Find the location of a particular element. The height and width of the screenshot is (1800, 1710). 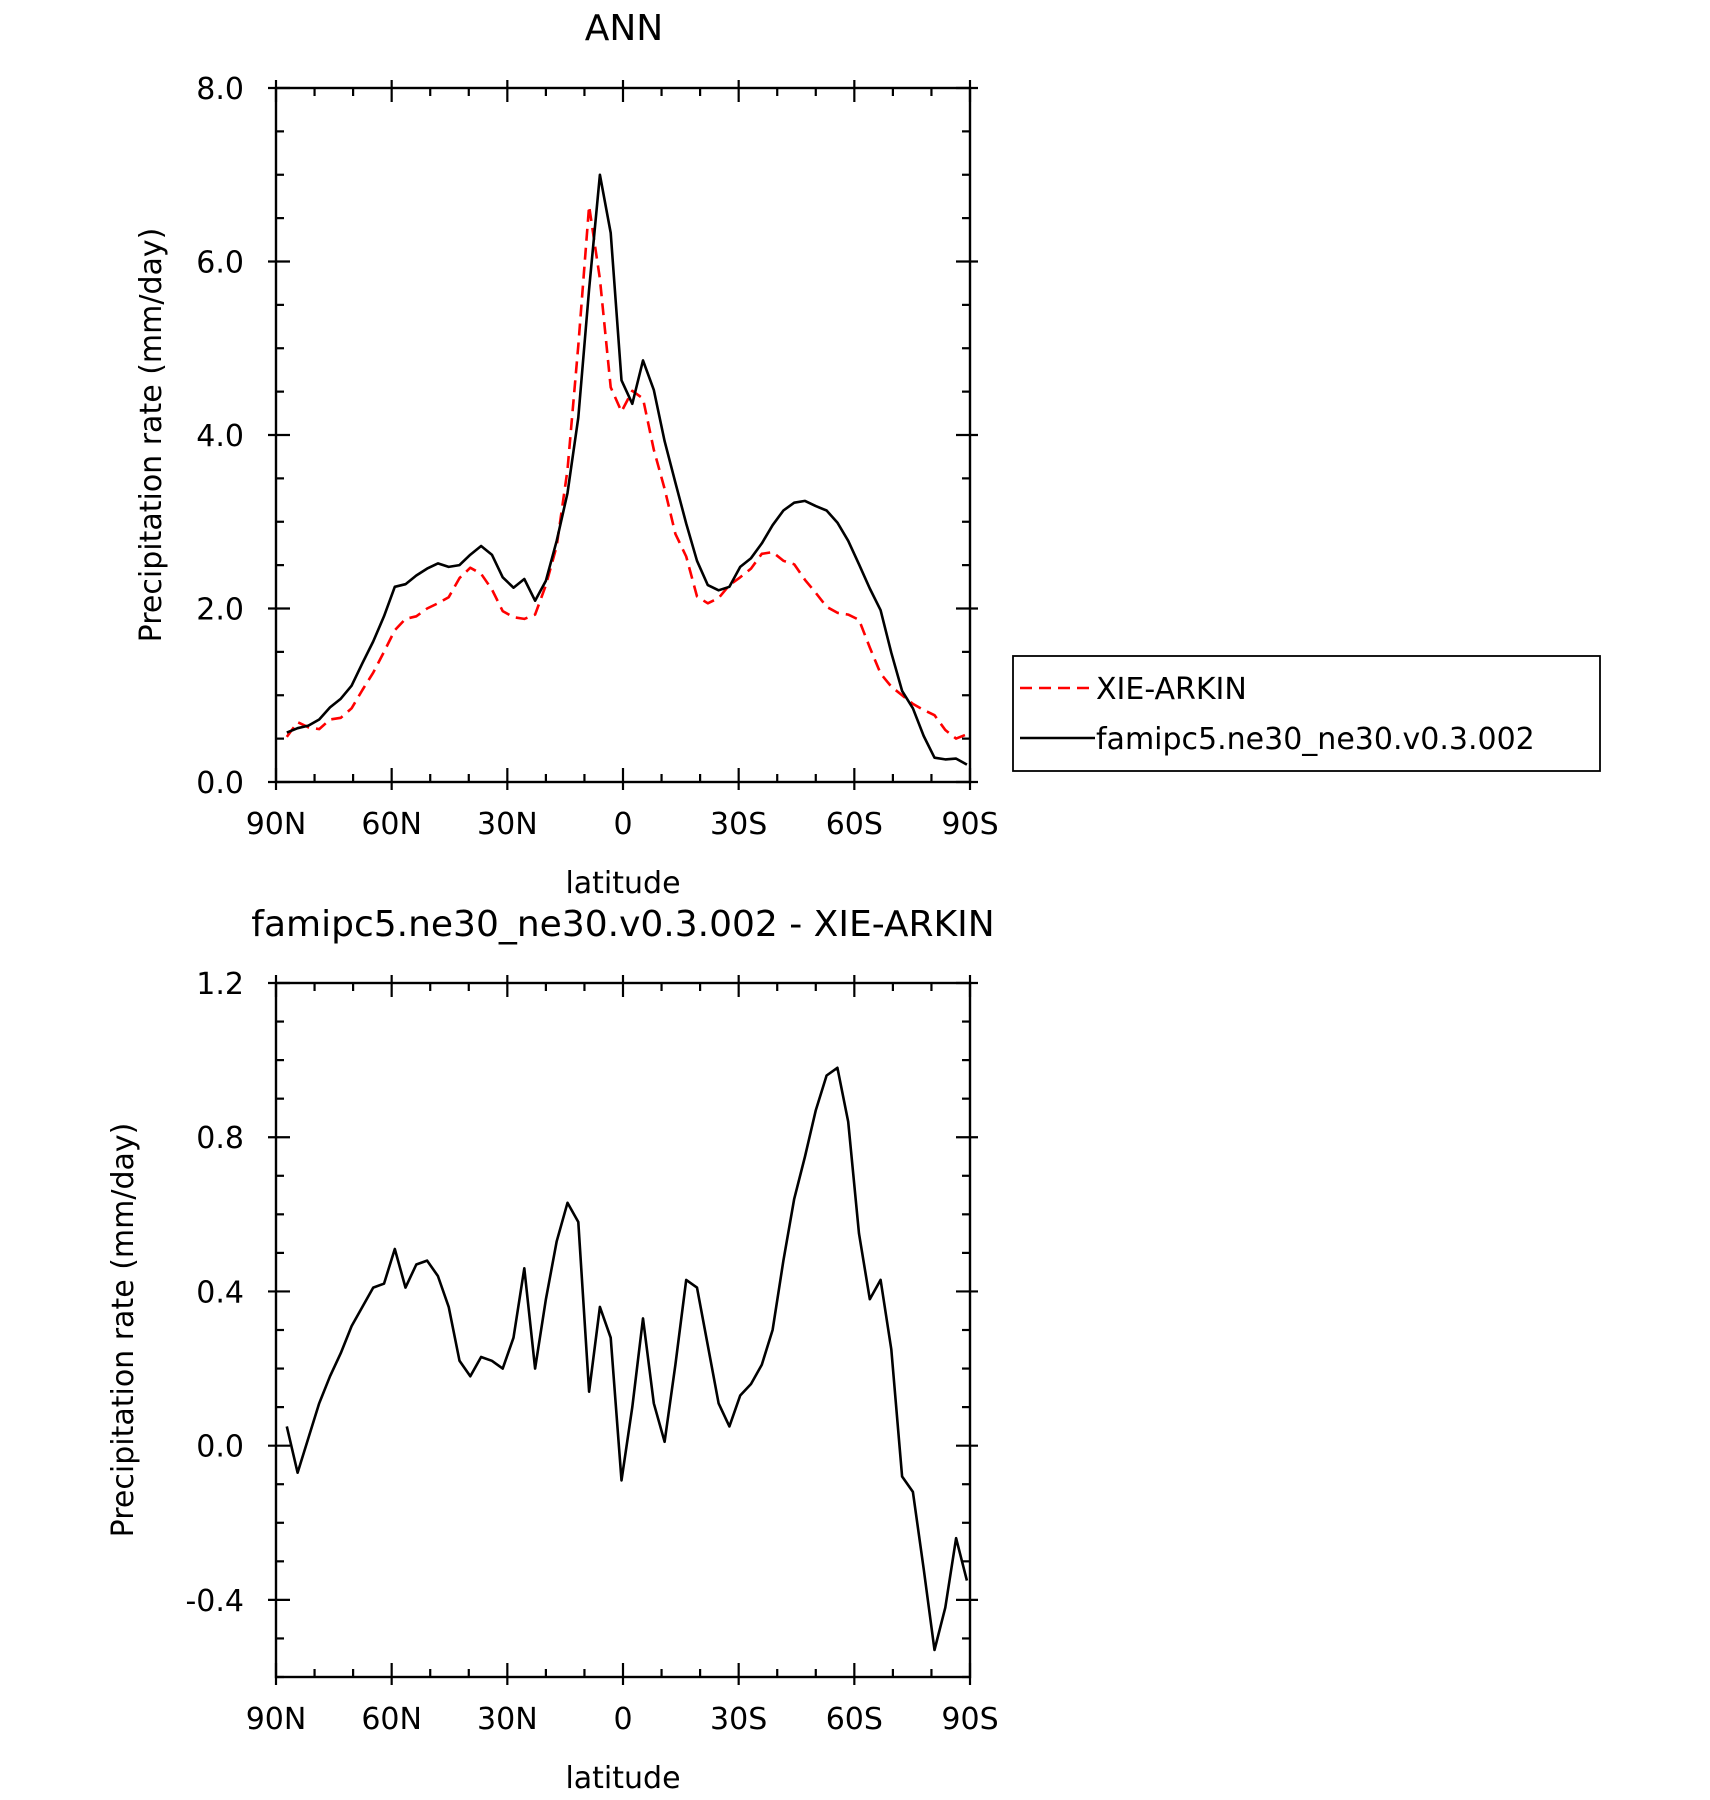

legend-label-model: famipc5.ne30_ne30.v0.3.002 is located at coordinates (1315, 739).